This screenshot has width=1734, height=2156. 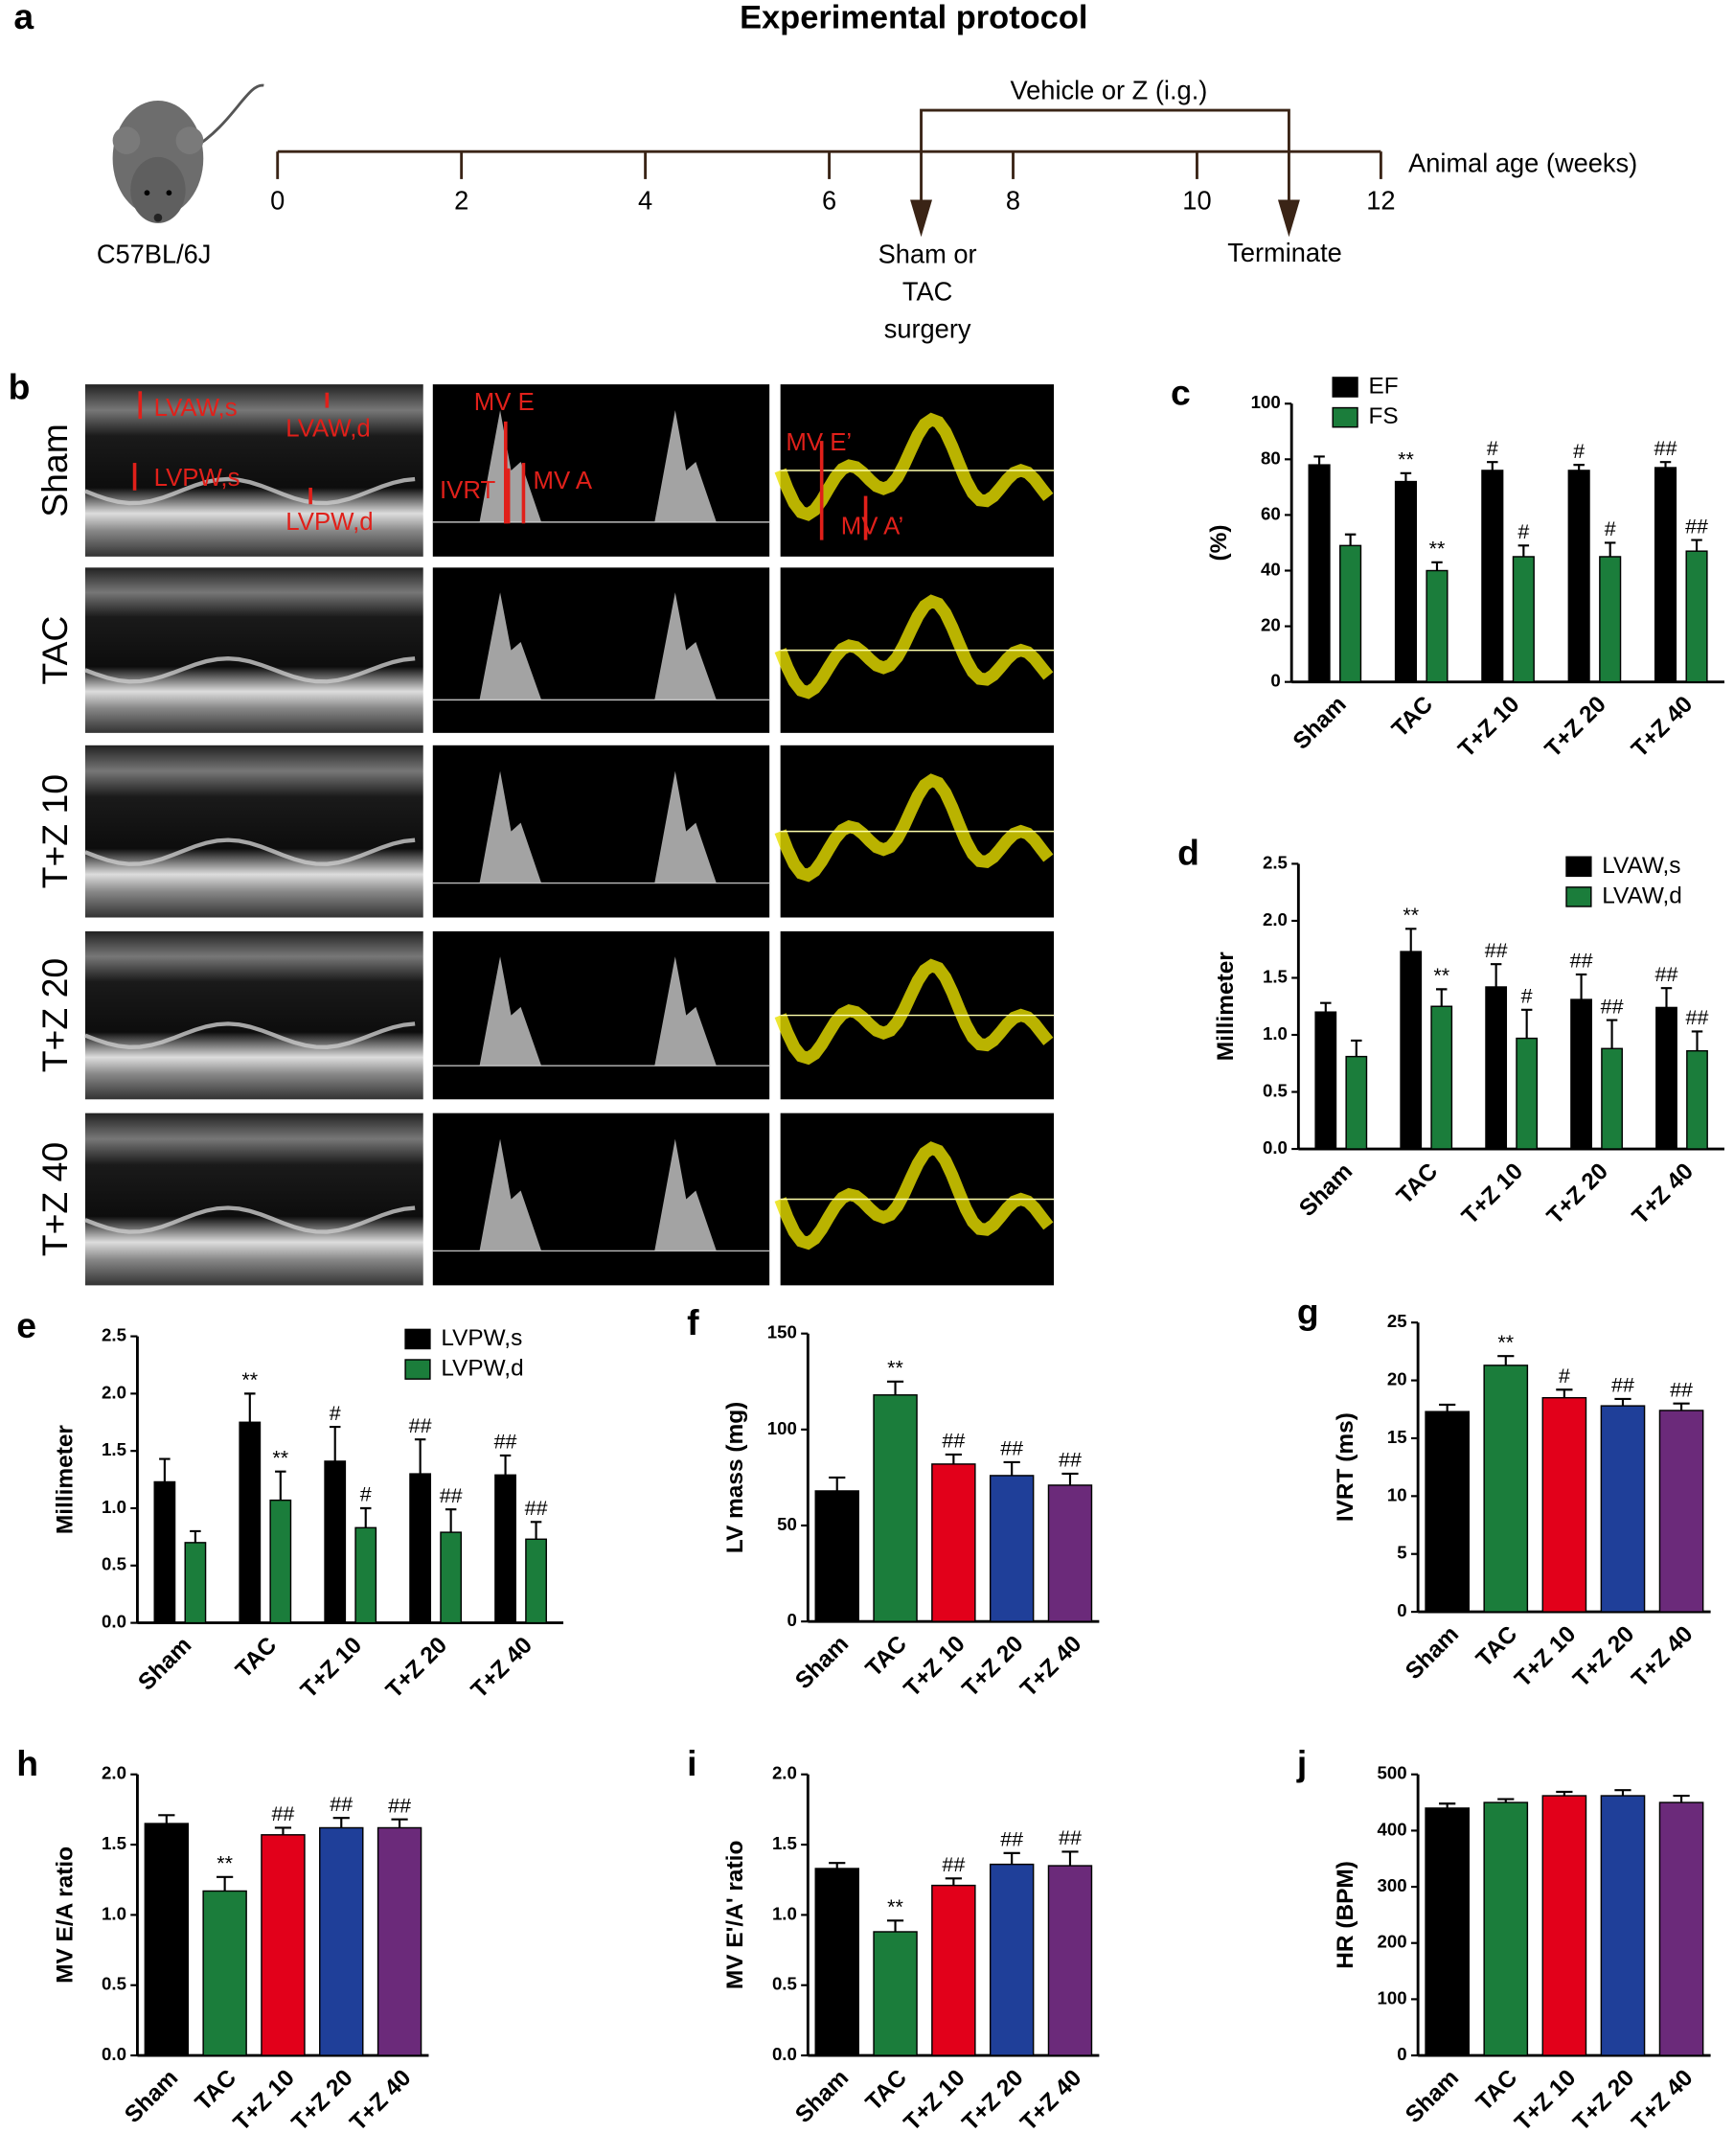 I want to click on panel-letter: f, so click(x=693, y=1322).